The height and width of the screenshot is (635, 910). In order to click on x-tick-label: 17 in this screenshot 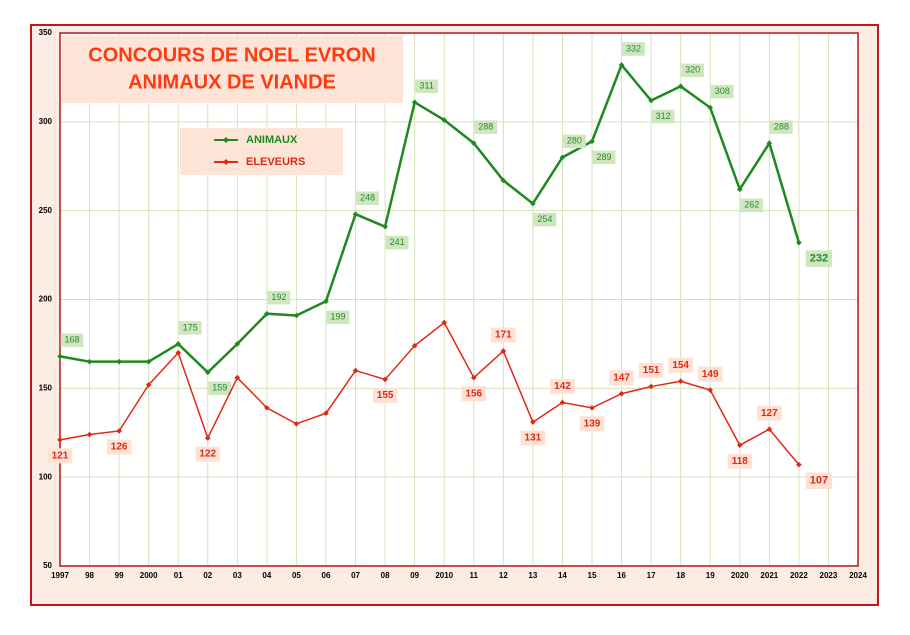, I will do `click(651, 575)`.